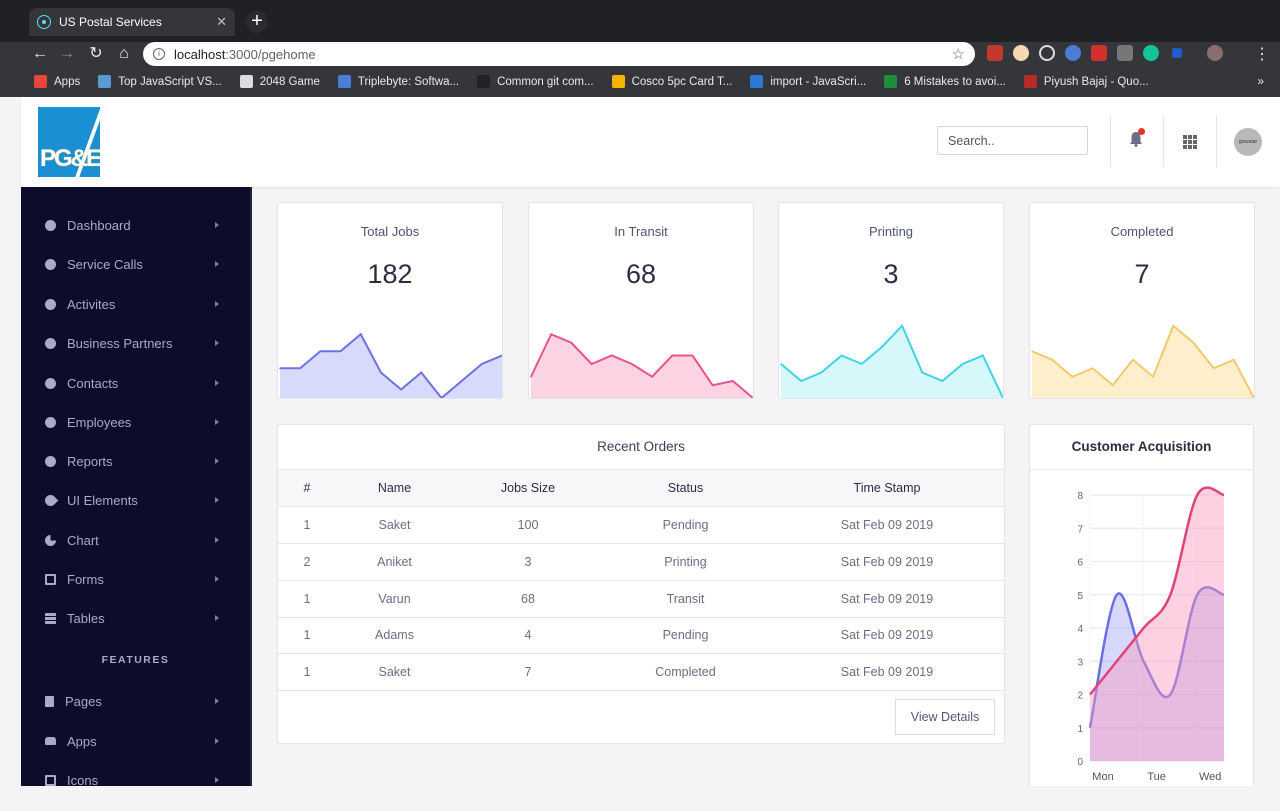 The height and width of the screenshot is (811, 1280). What do you see at coordinates (307, 599) in the screenshot?
I see `table-cell: 1` at bounding box center [307, 599].